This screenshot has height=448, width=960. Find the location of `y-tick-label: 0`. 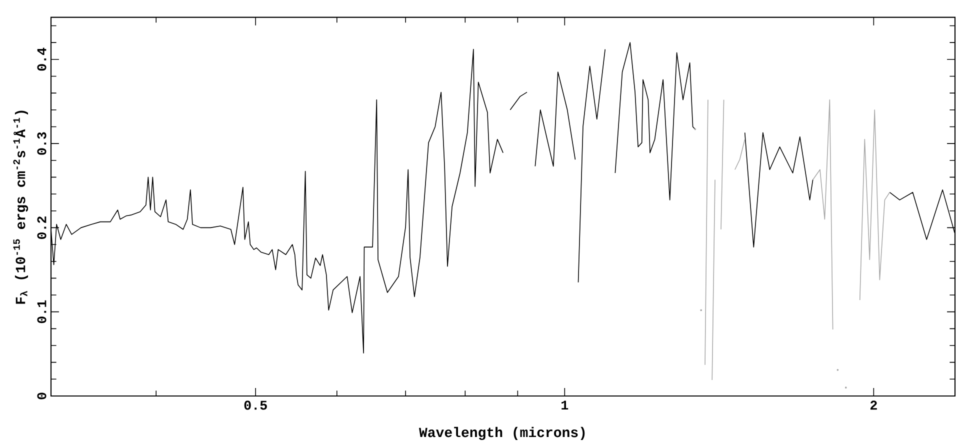

y-tick-label: 0 is located at coordinates (41, 396).